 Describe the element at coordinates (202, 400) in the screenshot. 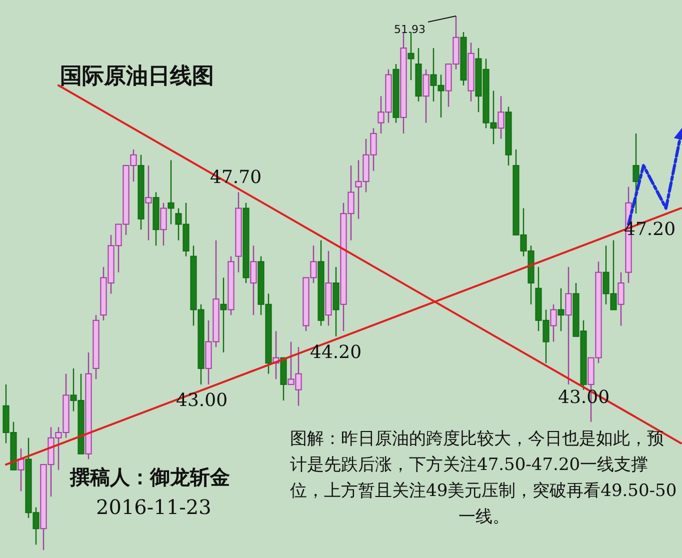

I see `annotation: 43.00` at that location.